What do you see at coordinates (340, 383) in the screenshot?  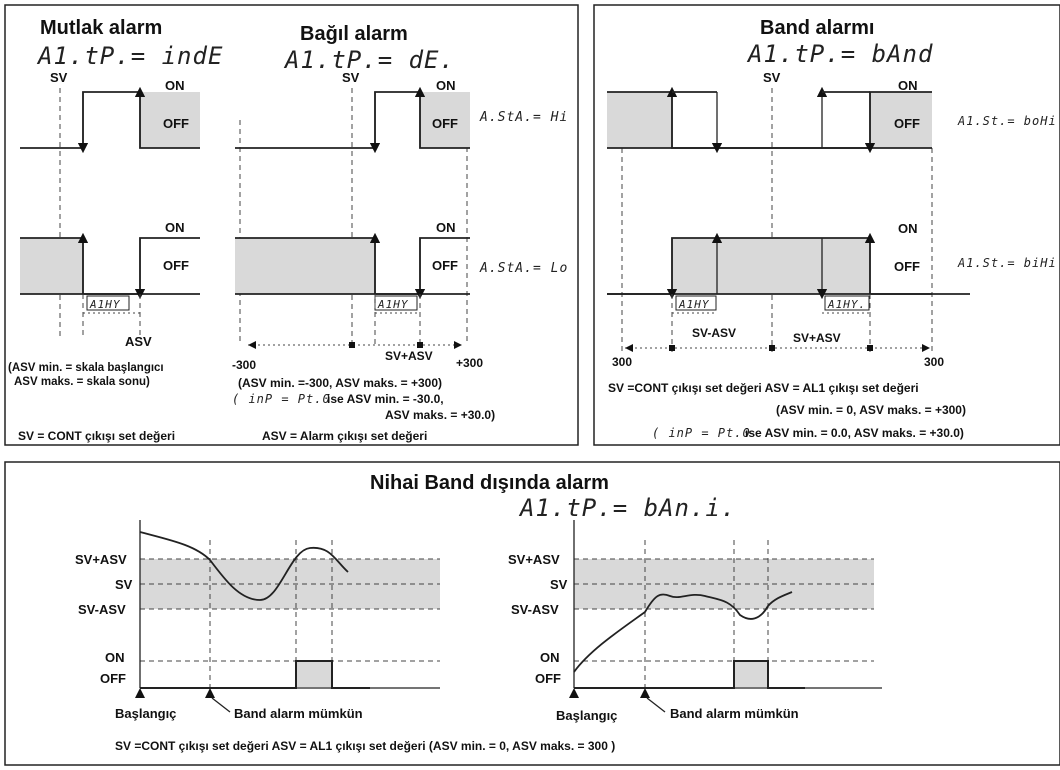 I see `bagil-note1: (ASV min. =-300, ASV maks. = +300)` at bounding box center [340, 383].